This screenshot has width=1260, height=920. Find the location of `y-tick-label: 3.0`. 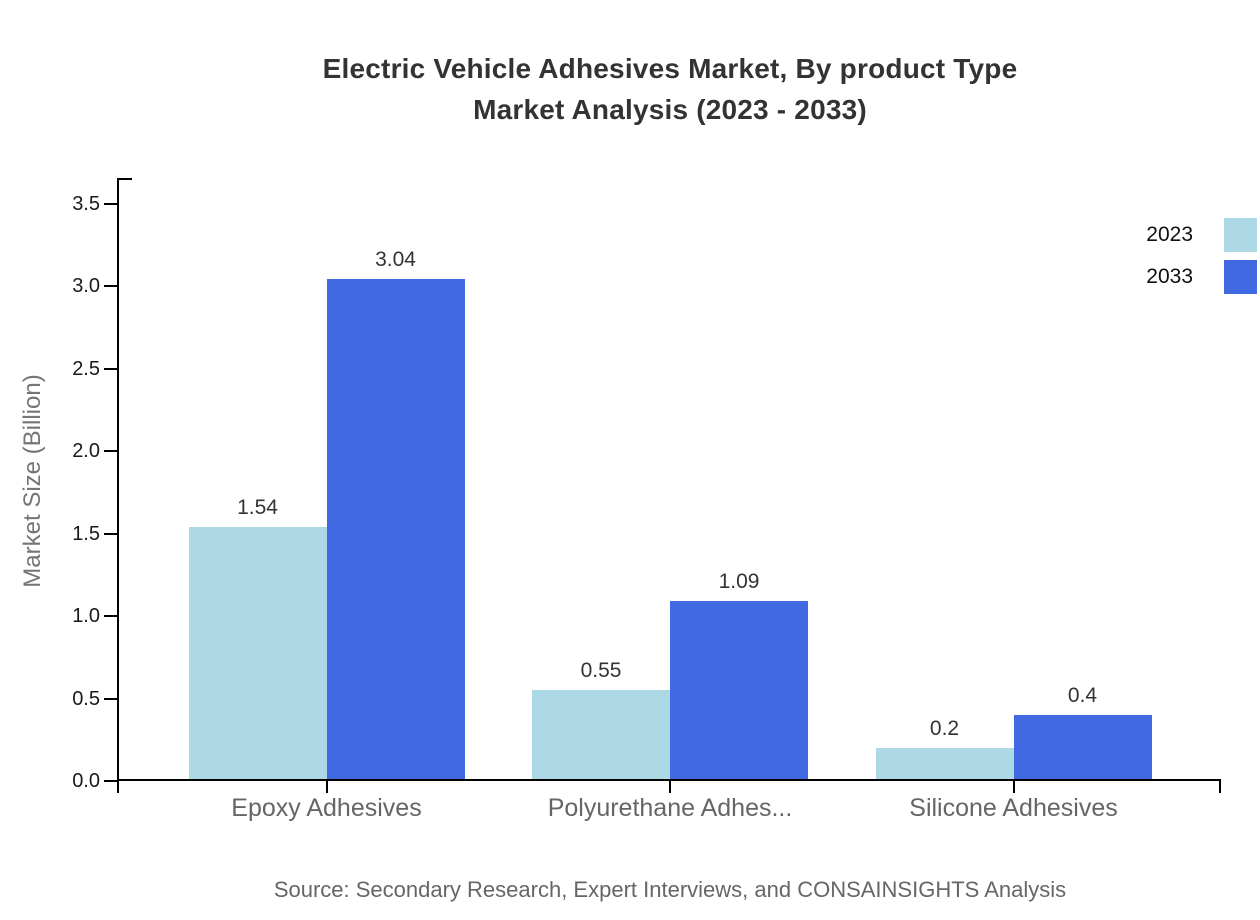

y-tick-label: 3.0 is located at coordinates (86, 286).